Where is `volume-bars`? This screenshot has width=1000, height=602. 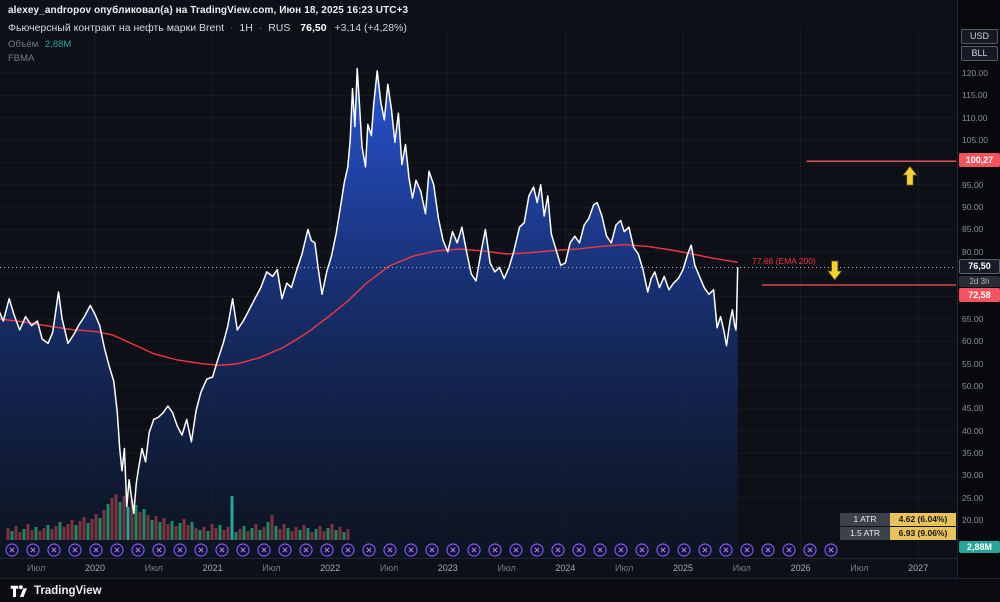 volume-bars is located at coordinates (178, 517).